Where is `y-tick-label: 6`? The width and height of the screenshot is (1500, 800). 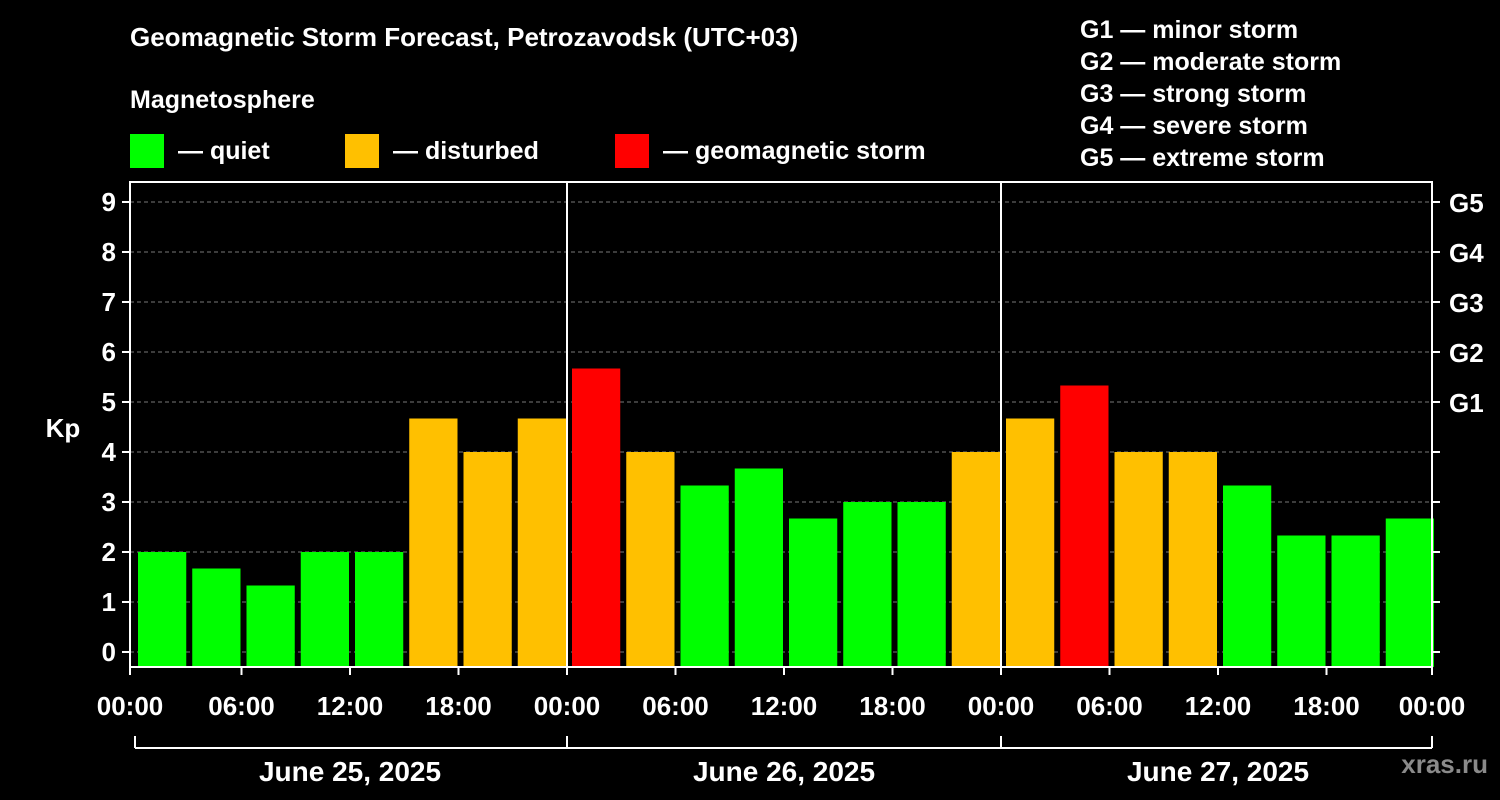 y-tick-label: 6 is located at coordinates (109, 352).